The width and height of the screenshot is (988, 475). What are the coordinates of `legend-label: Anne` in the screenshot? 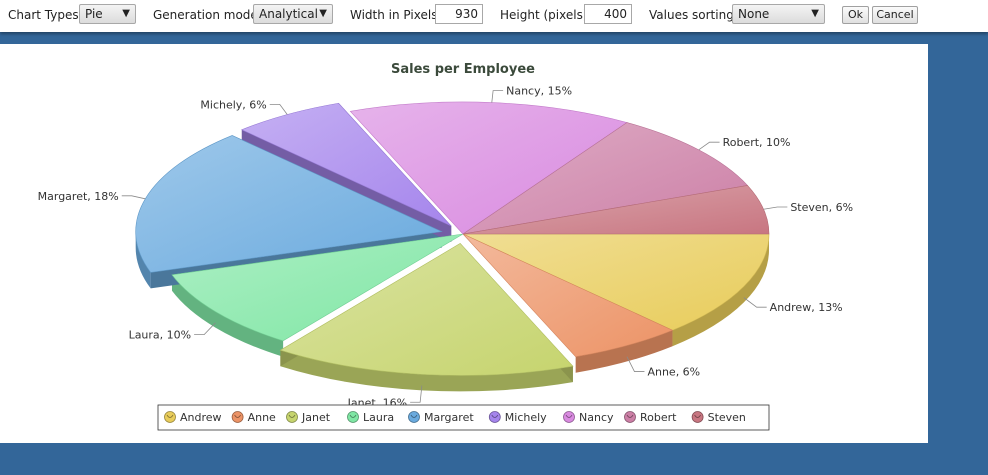 It's located at (262, 417).